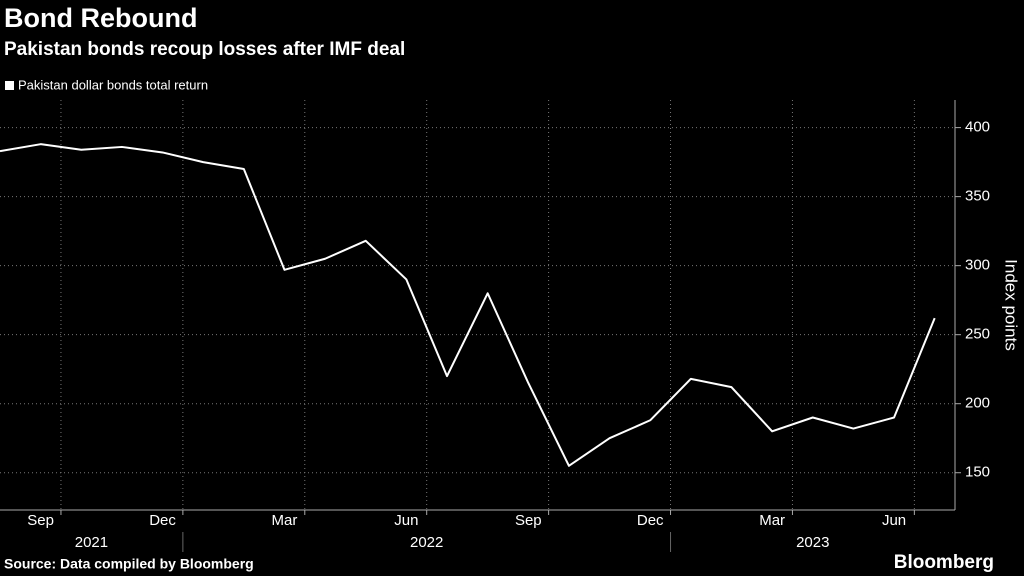 The height and width of the screenshot is (576, 1024). I want to click on y-tick-label: 400, so click(977, 127).